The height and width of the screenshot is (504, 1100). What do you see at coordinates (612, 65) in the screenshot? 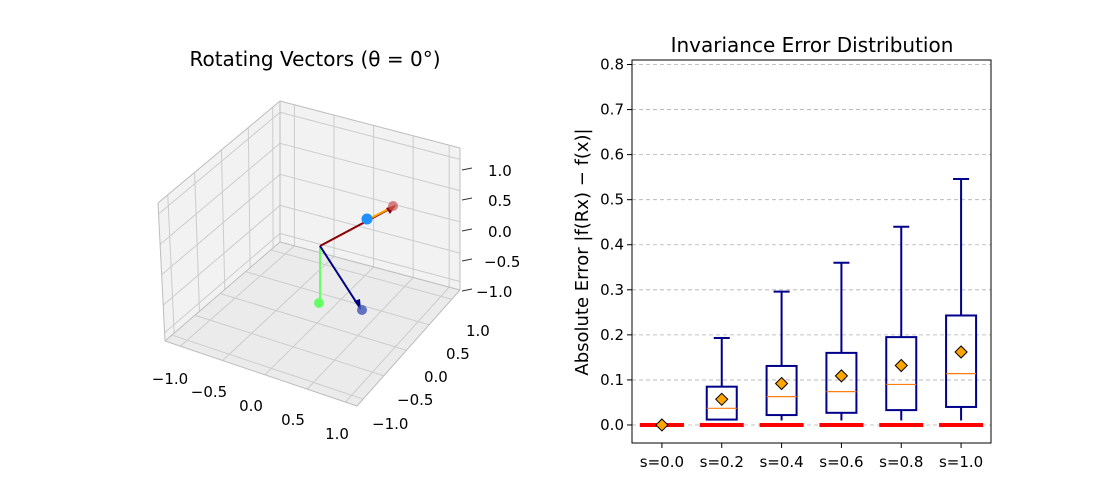
I see `y-tick-label: 0.8` at bounding box center [612, 65].